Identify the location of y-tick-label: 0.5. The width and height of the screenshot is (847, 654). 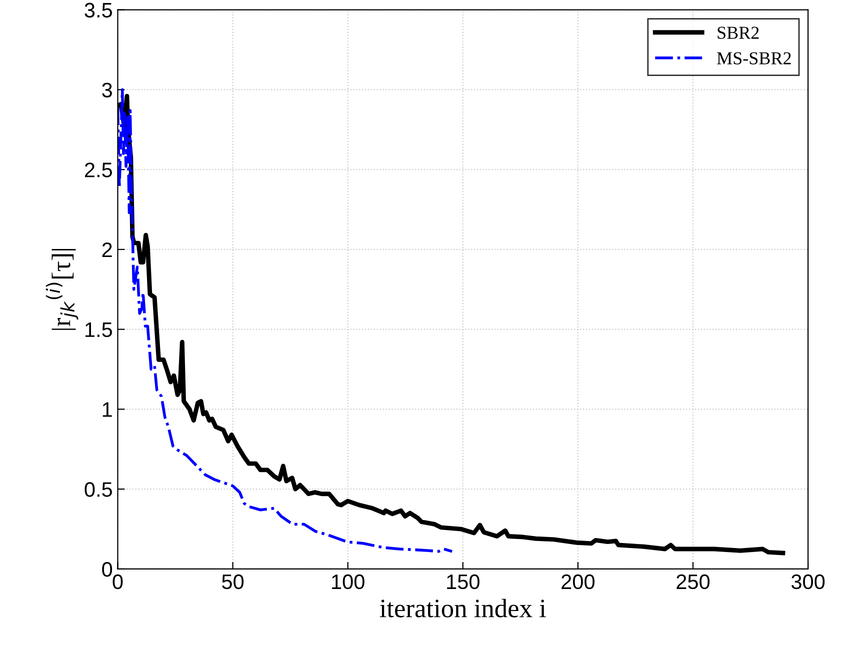
(98, 489).